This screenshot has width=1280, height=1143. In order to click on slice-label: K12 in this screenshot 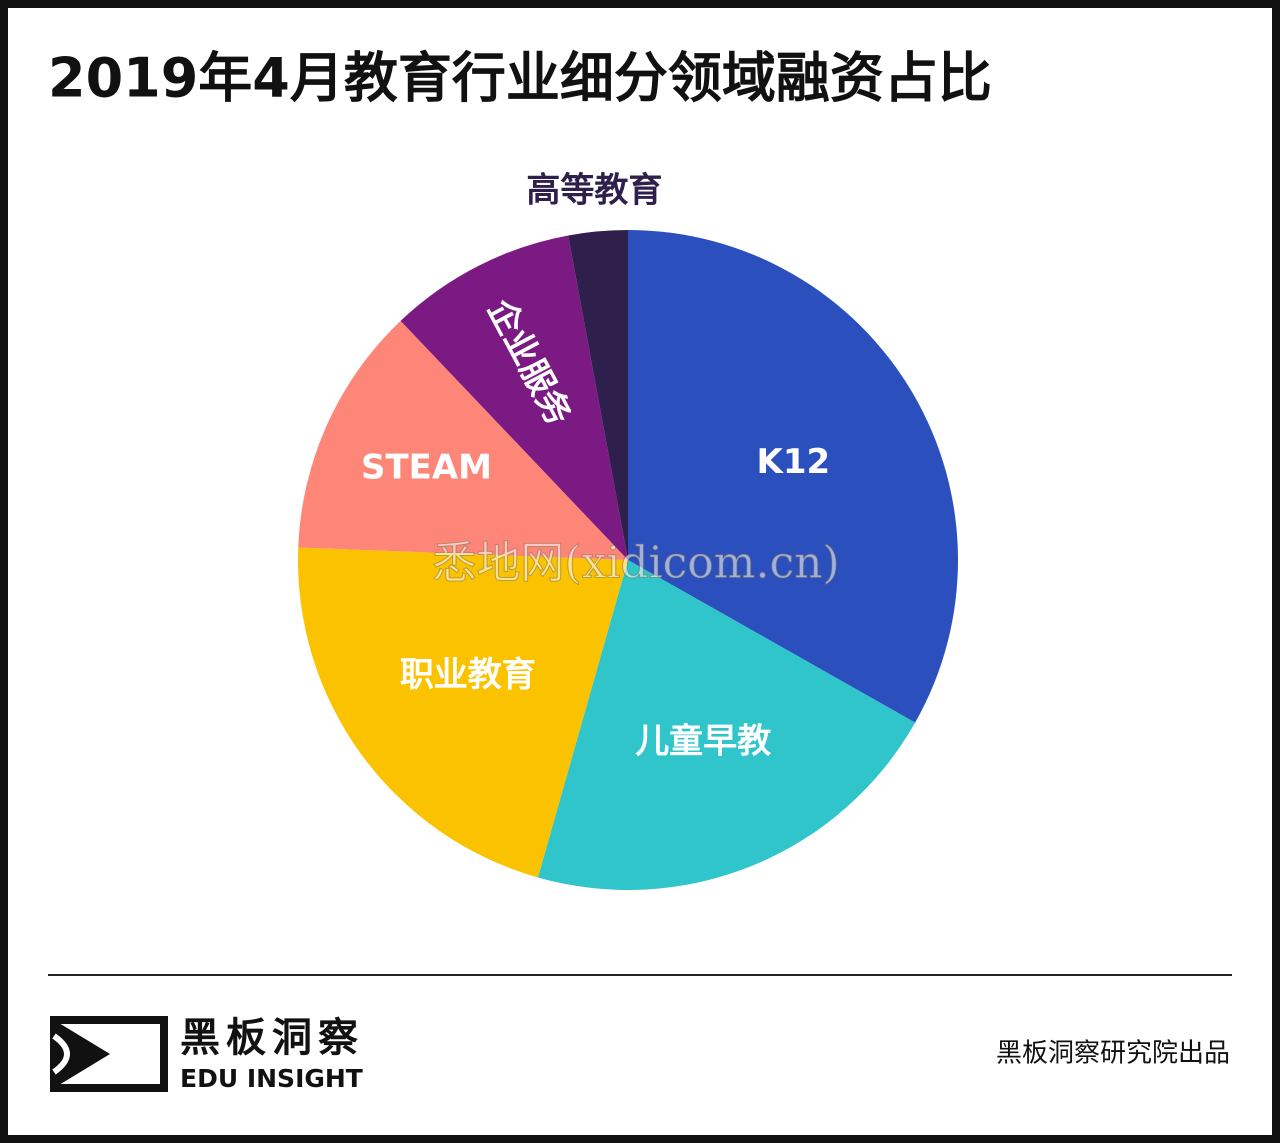, I will do `click(794, 462)`.